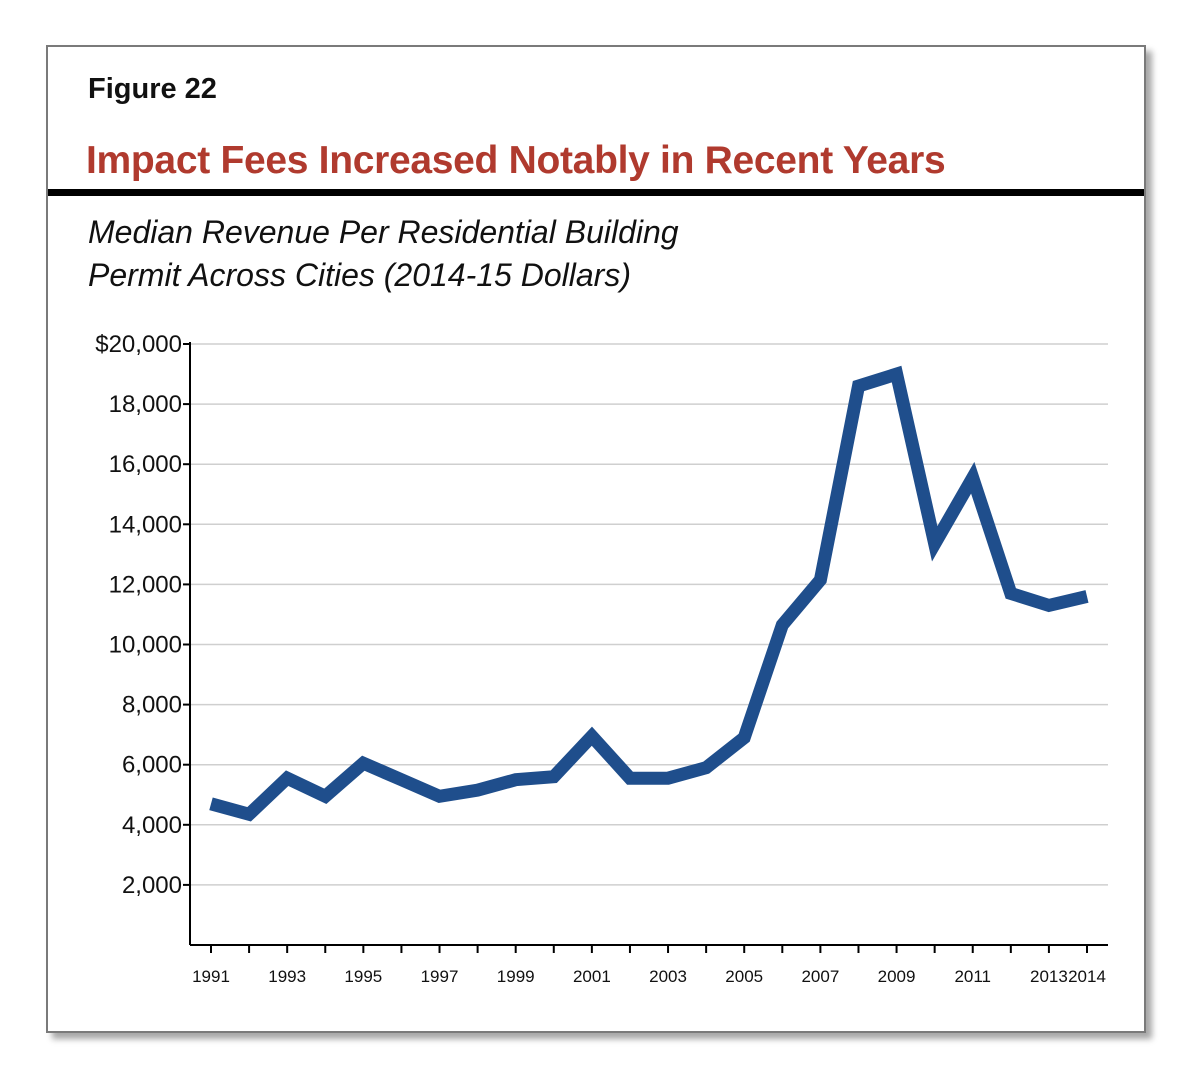 This screenshot has width=1200, height=1085. Describe the element at coordinates (363, 976) in the screenshot. I see `x-tick-label: 1995` at that location.